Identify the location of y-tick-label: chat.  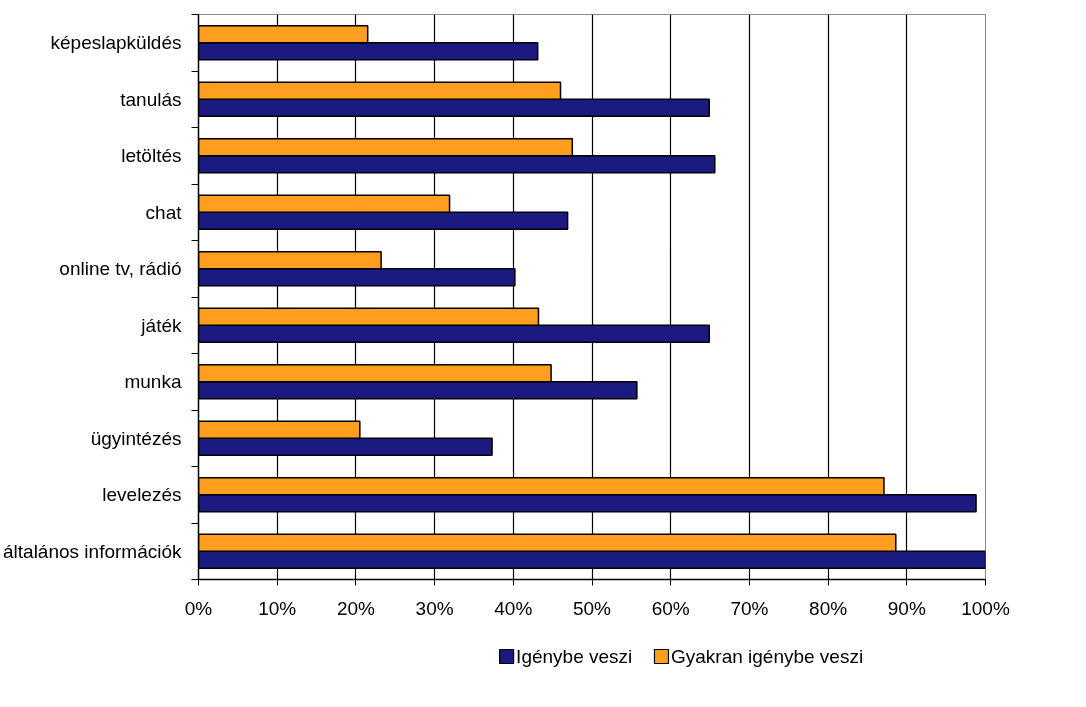
(164, 212).